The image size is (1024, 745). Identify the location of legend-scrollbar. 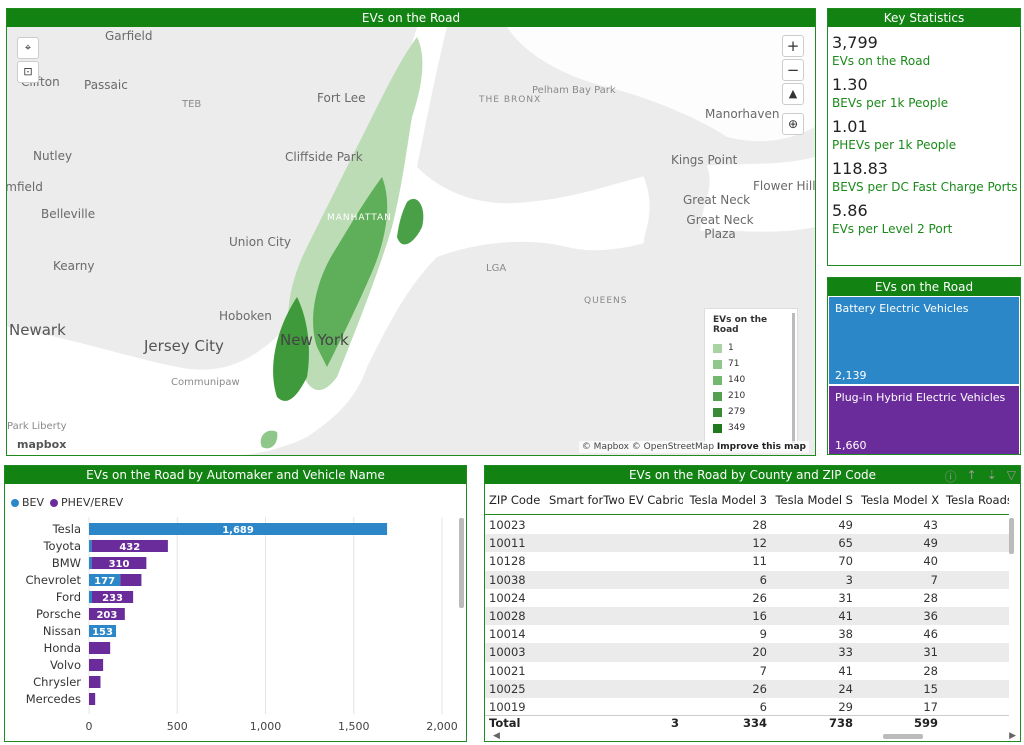
(793, 378).